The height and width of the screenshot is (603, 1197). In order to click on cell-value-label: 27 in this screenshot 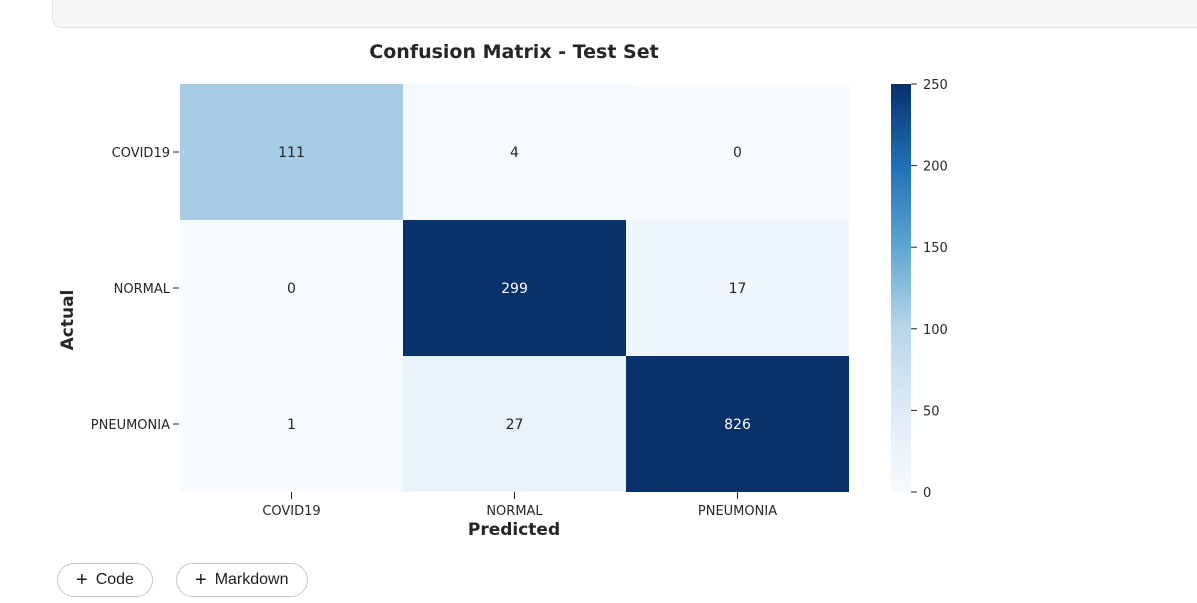, I will do `click(515, 425)`.